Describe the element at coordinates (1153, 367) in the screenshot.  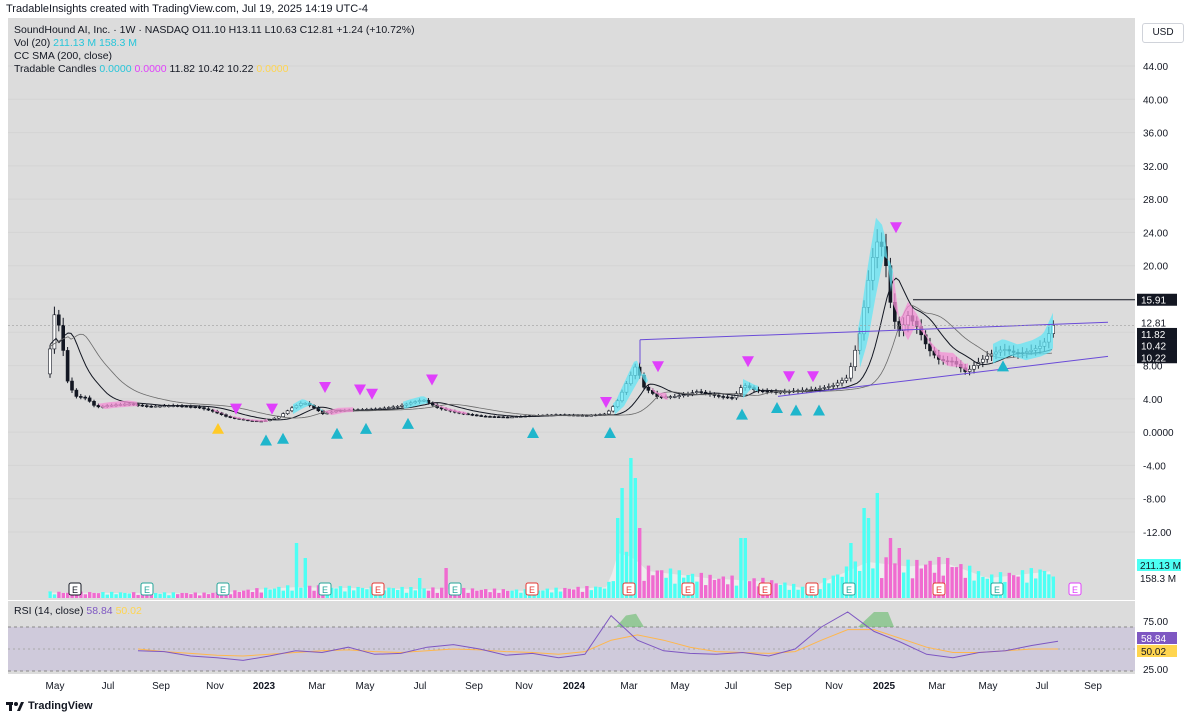
I see `price-axis-label: 8.00` at that location.